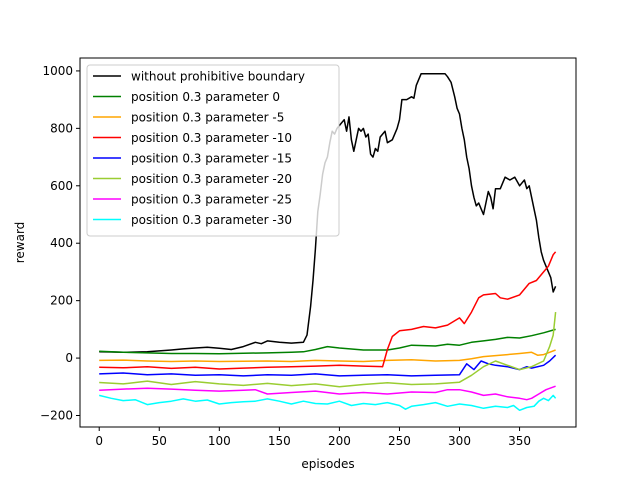 The width and height of the screenshot is (640, 480). Describe the element at coordinates (399, 441) in the screenshot. I see `x-tick-label: 250` at that location.